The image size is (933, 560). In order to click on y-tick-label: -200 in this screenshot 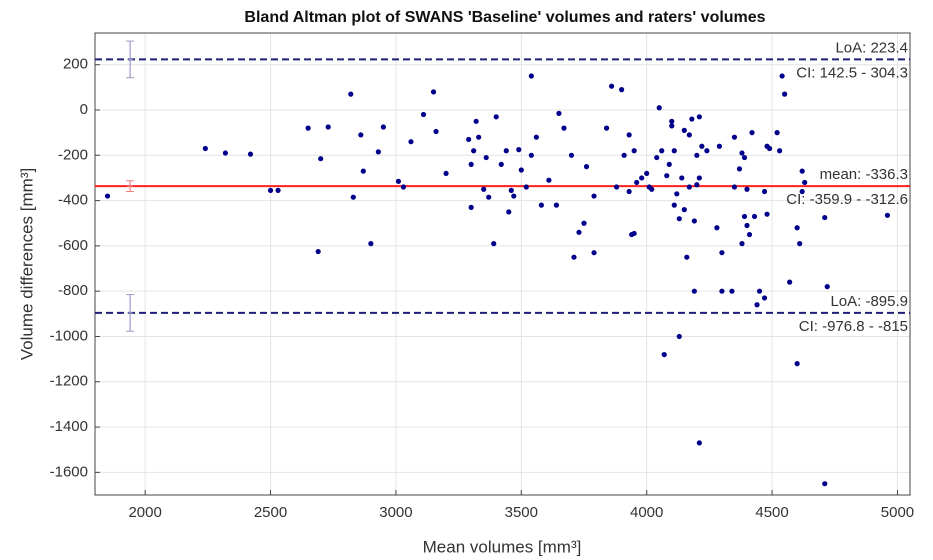, I will do `click(73, 154)`.